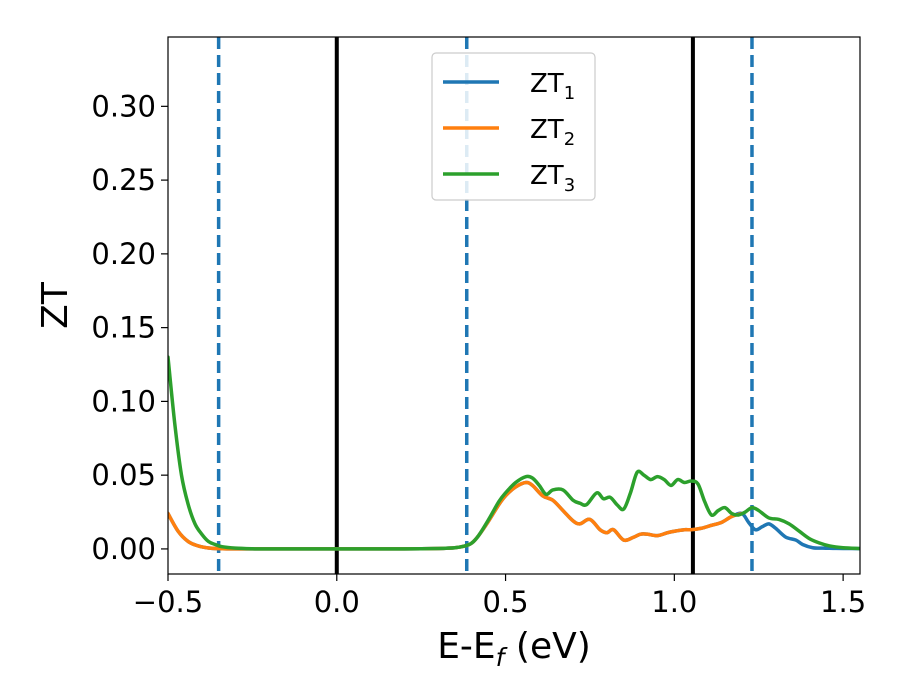 This screenshot has height=700, width=900. What do you see at coordinates (123, 106) in the screenshot?
I see `y-tick-label: 0.30` at bounding box center [123, 106].